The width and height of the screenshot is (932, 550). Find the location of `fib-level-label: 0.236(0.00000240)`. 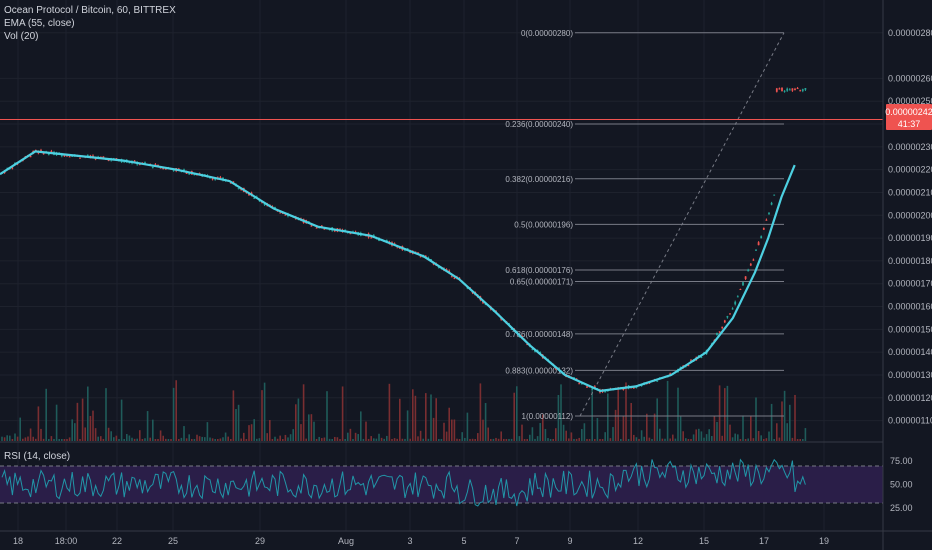

fib-level-label: 0.236(0.00000240) is located at coordinates (539, 124).